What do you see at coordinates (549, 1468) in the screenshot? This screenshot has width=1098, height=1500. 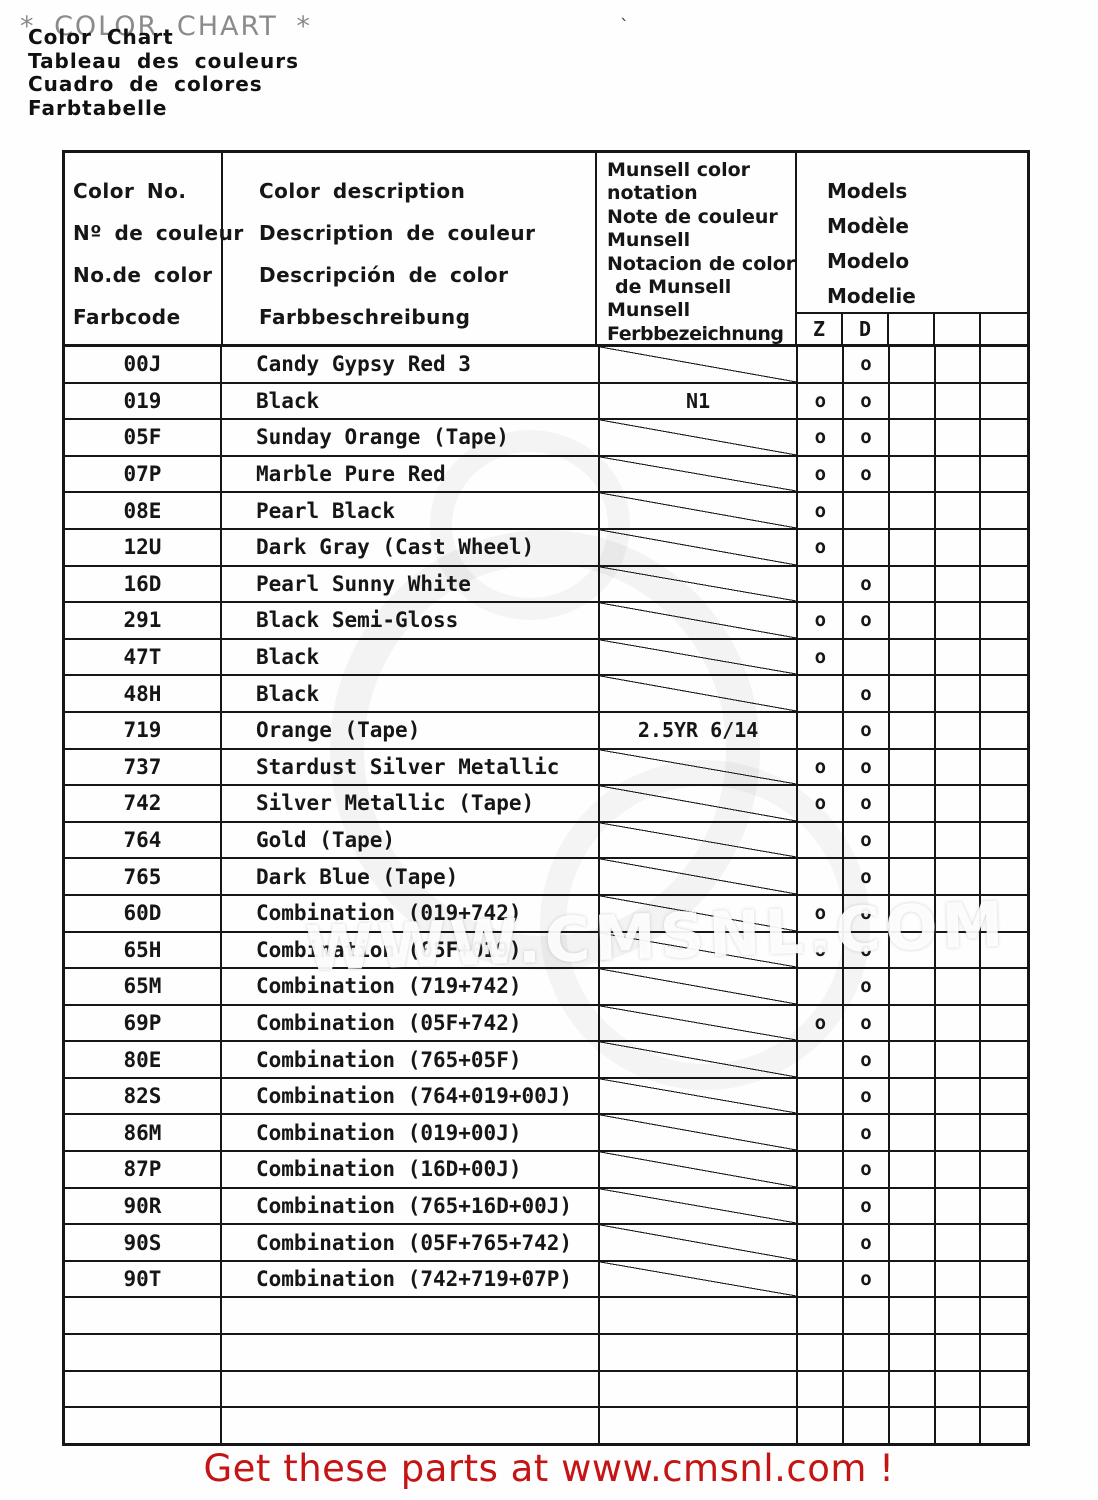 I see `footer-site-link: Get these parts at www.cmsnl.com !` at bounding box center [549, 1468].